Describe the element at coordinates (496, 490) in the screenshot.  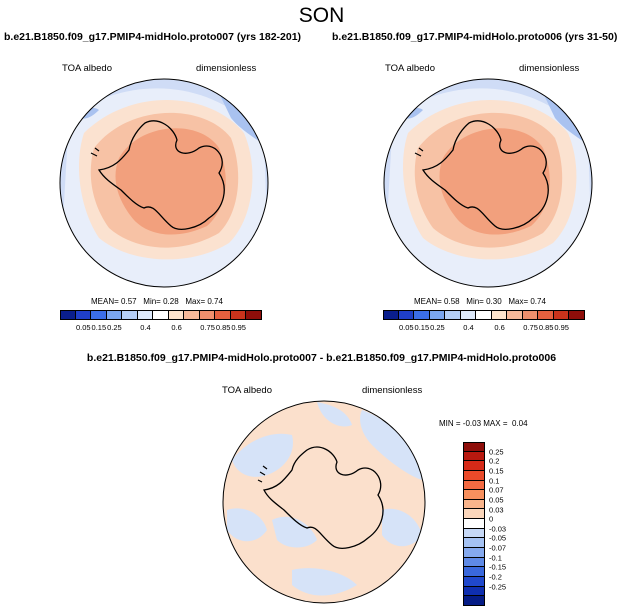
I see `colorbar-tick-label: 0.07` at that location.